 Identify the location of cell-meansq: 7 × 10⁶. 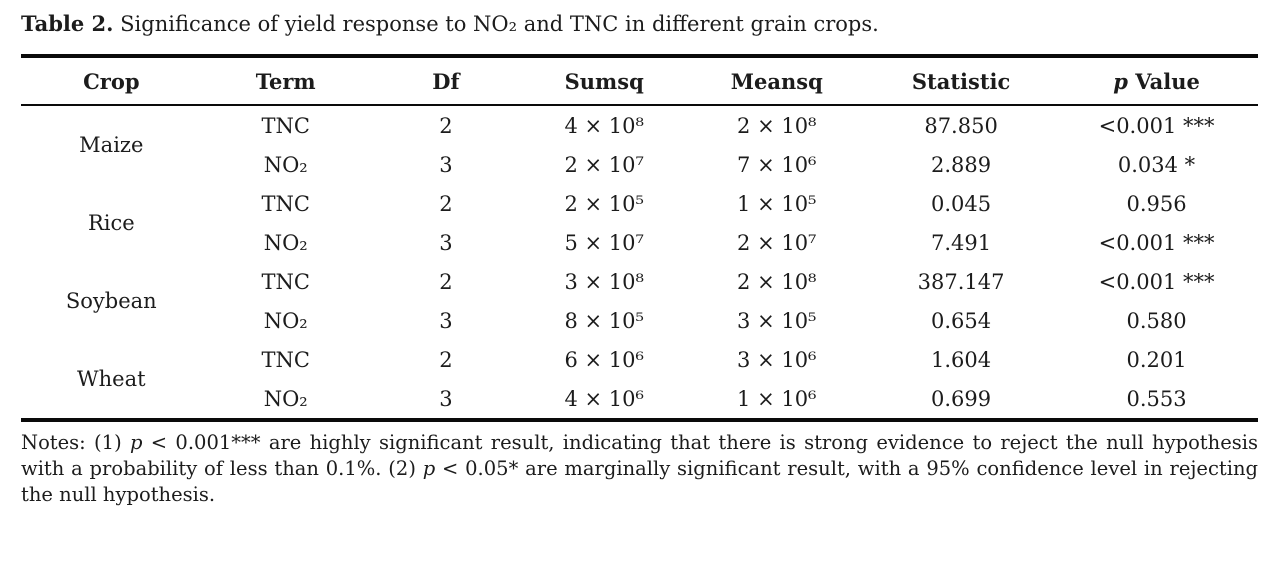
(777, 164).